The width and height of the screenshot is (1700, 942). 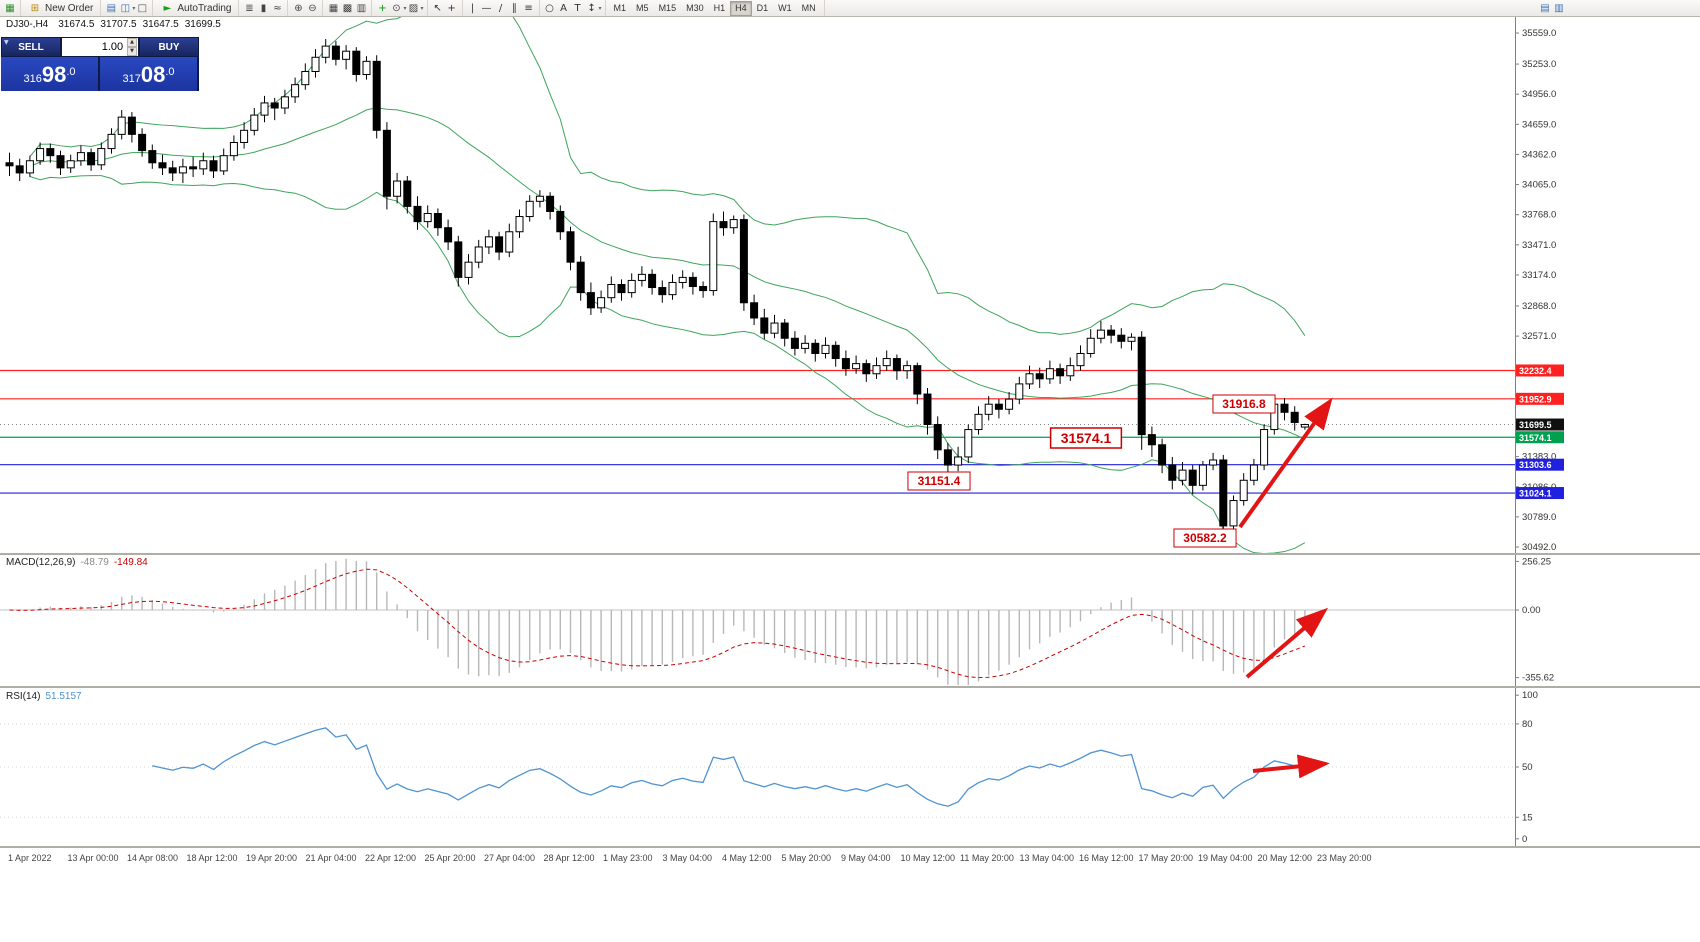 I want to click on template-icon: ▨, so click(x=413, y=8).